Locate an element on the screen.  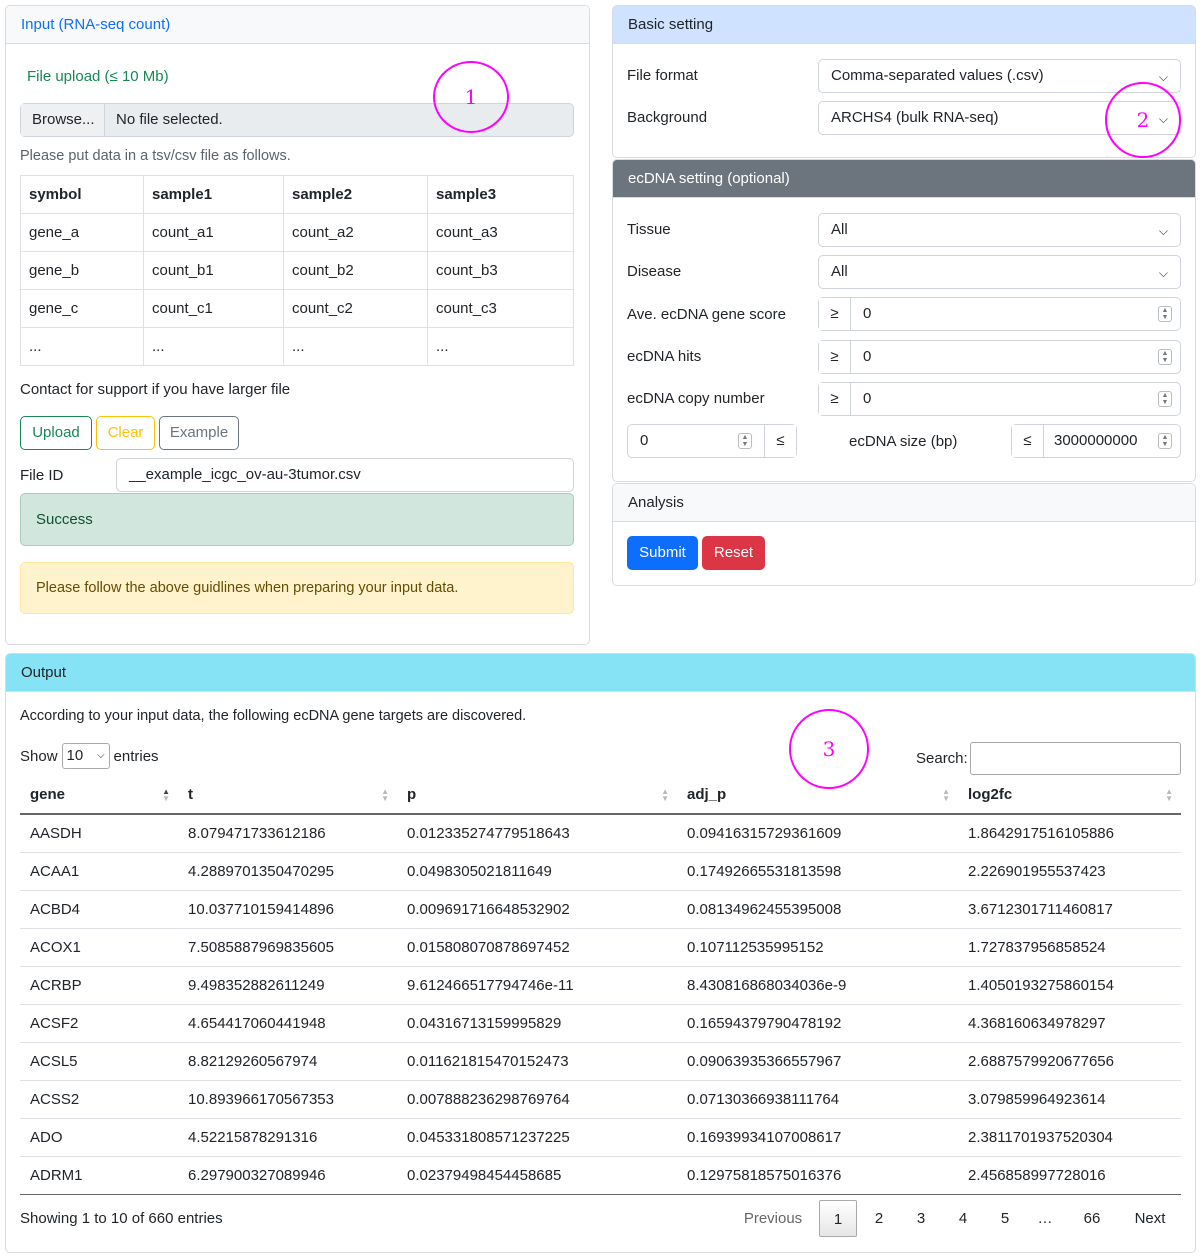
gene-score-label: Ave. ecDNA gene score is located at coordinates (706, 314).